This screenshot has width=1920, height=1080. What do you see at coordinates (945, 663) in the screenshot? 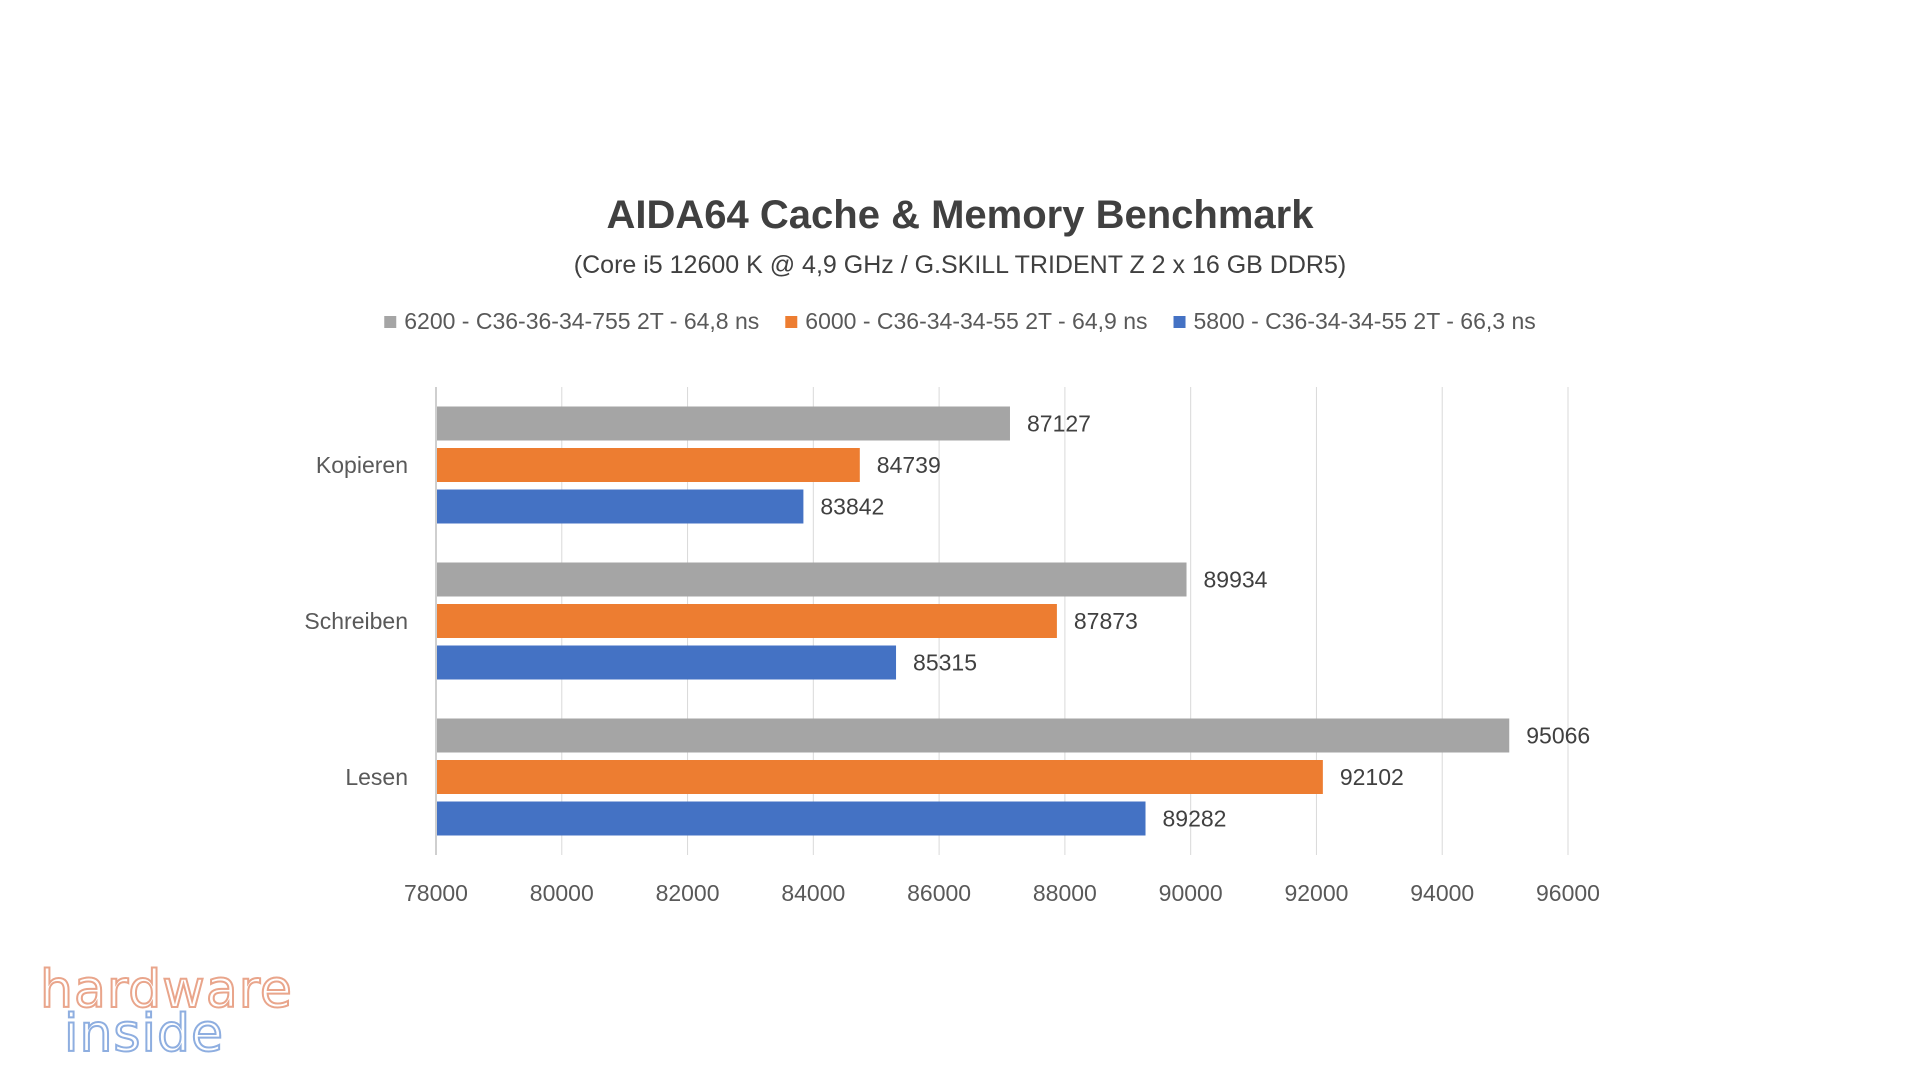
I see `data-label: 85315` at bounding box center [945, 663].